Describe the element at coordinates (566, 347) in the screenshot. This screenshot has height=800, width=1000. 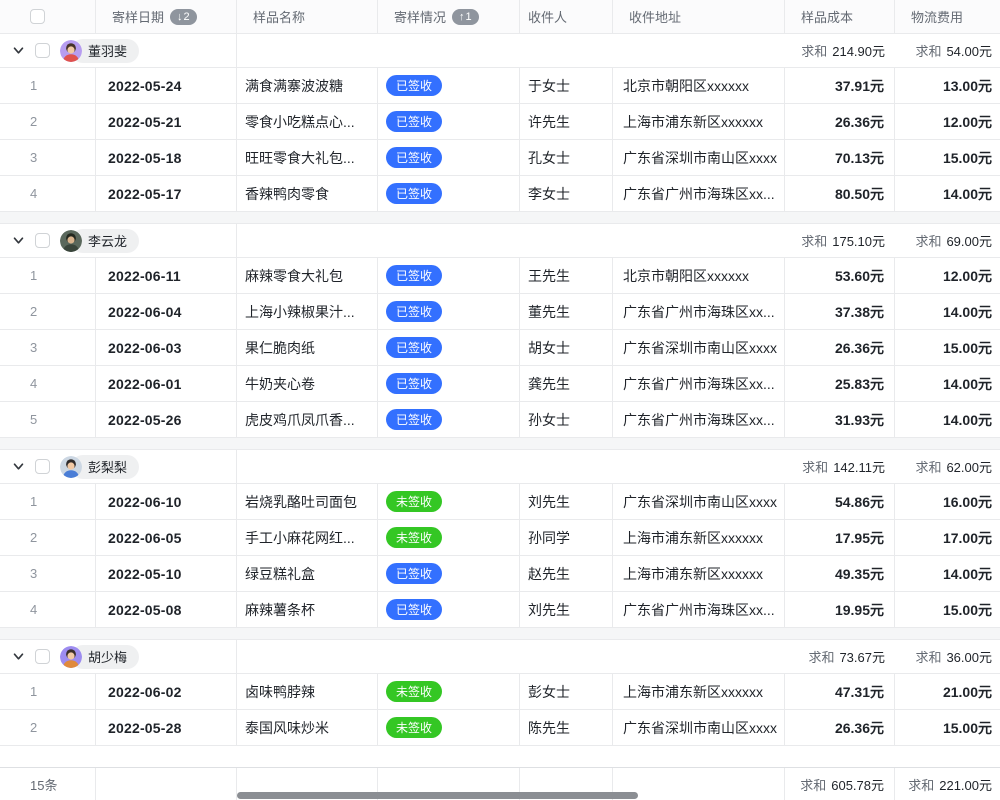
I see `cell-recipient: 胡女士` at that location.